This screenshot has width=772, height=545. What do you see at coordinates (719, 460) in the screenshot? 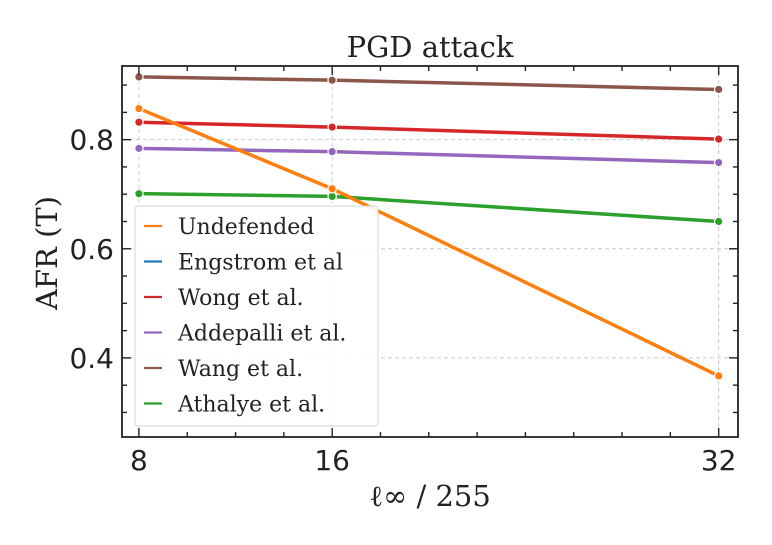
I see `x-tick-label: 32` at bounding box center [719, 460].